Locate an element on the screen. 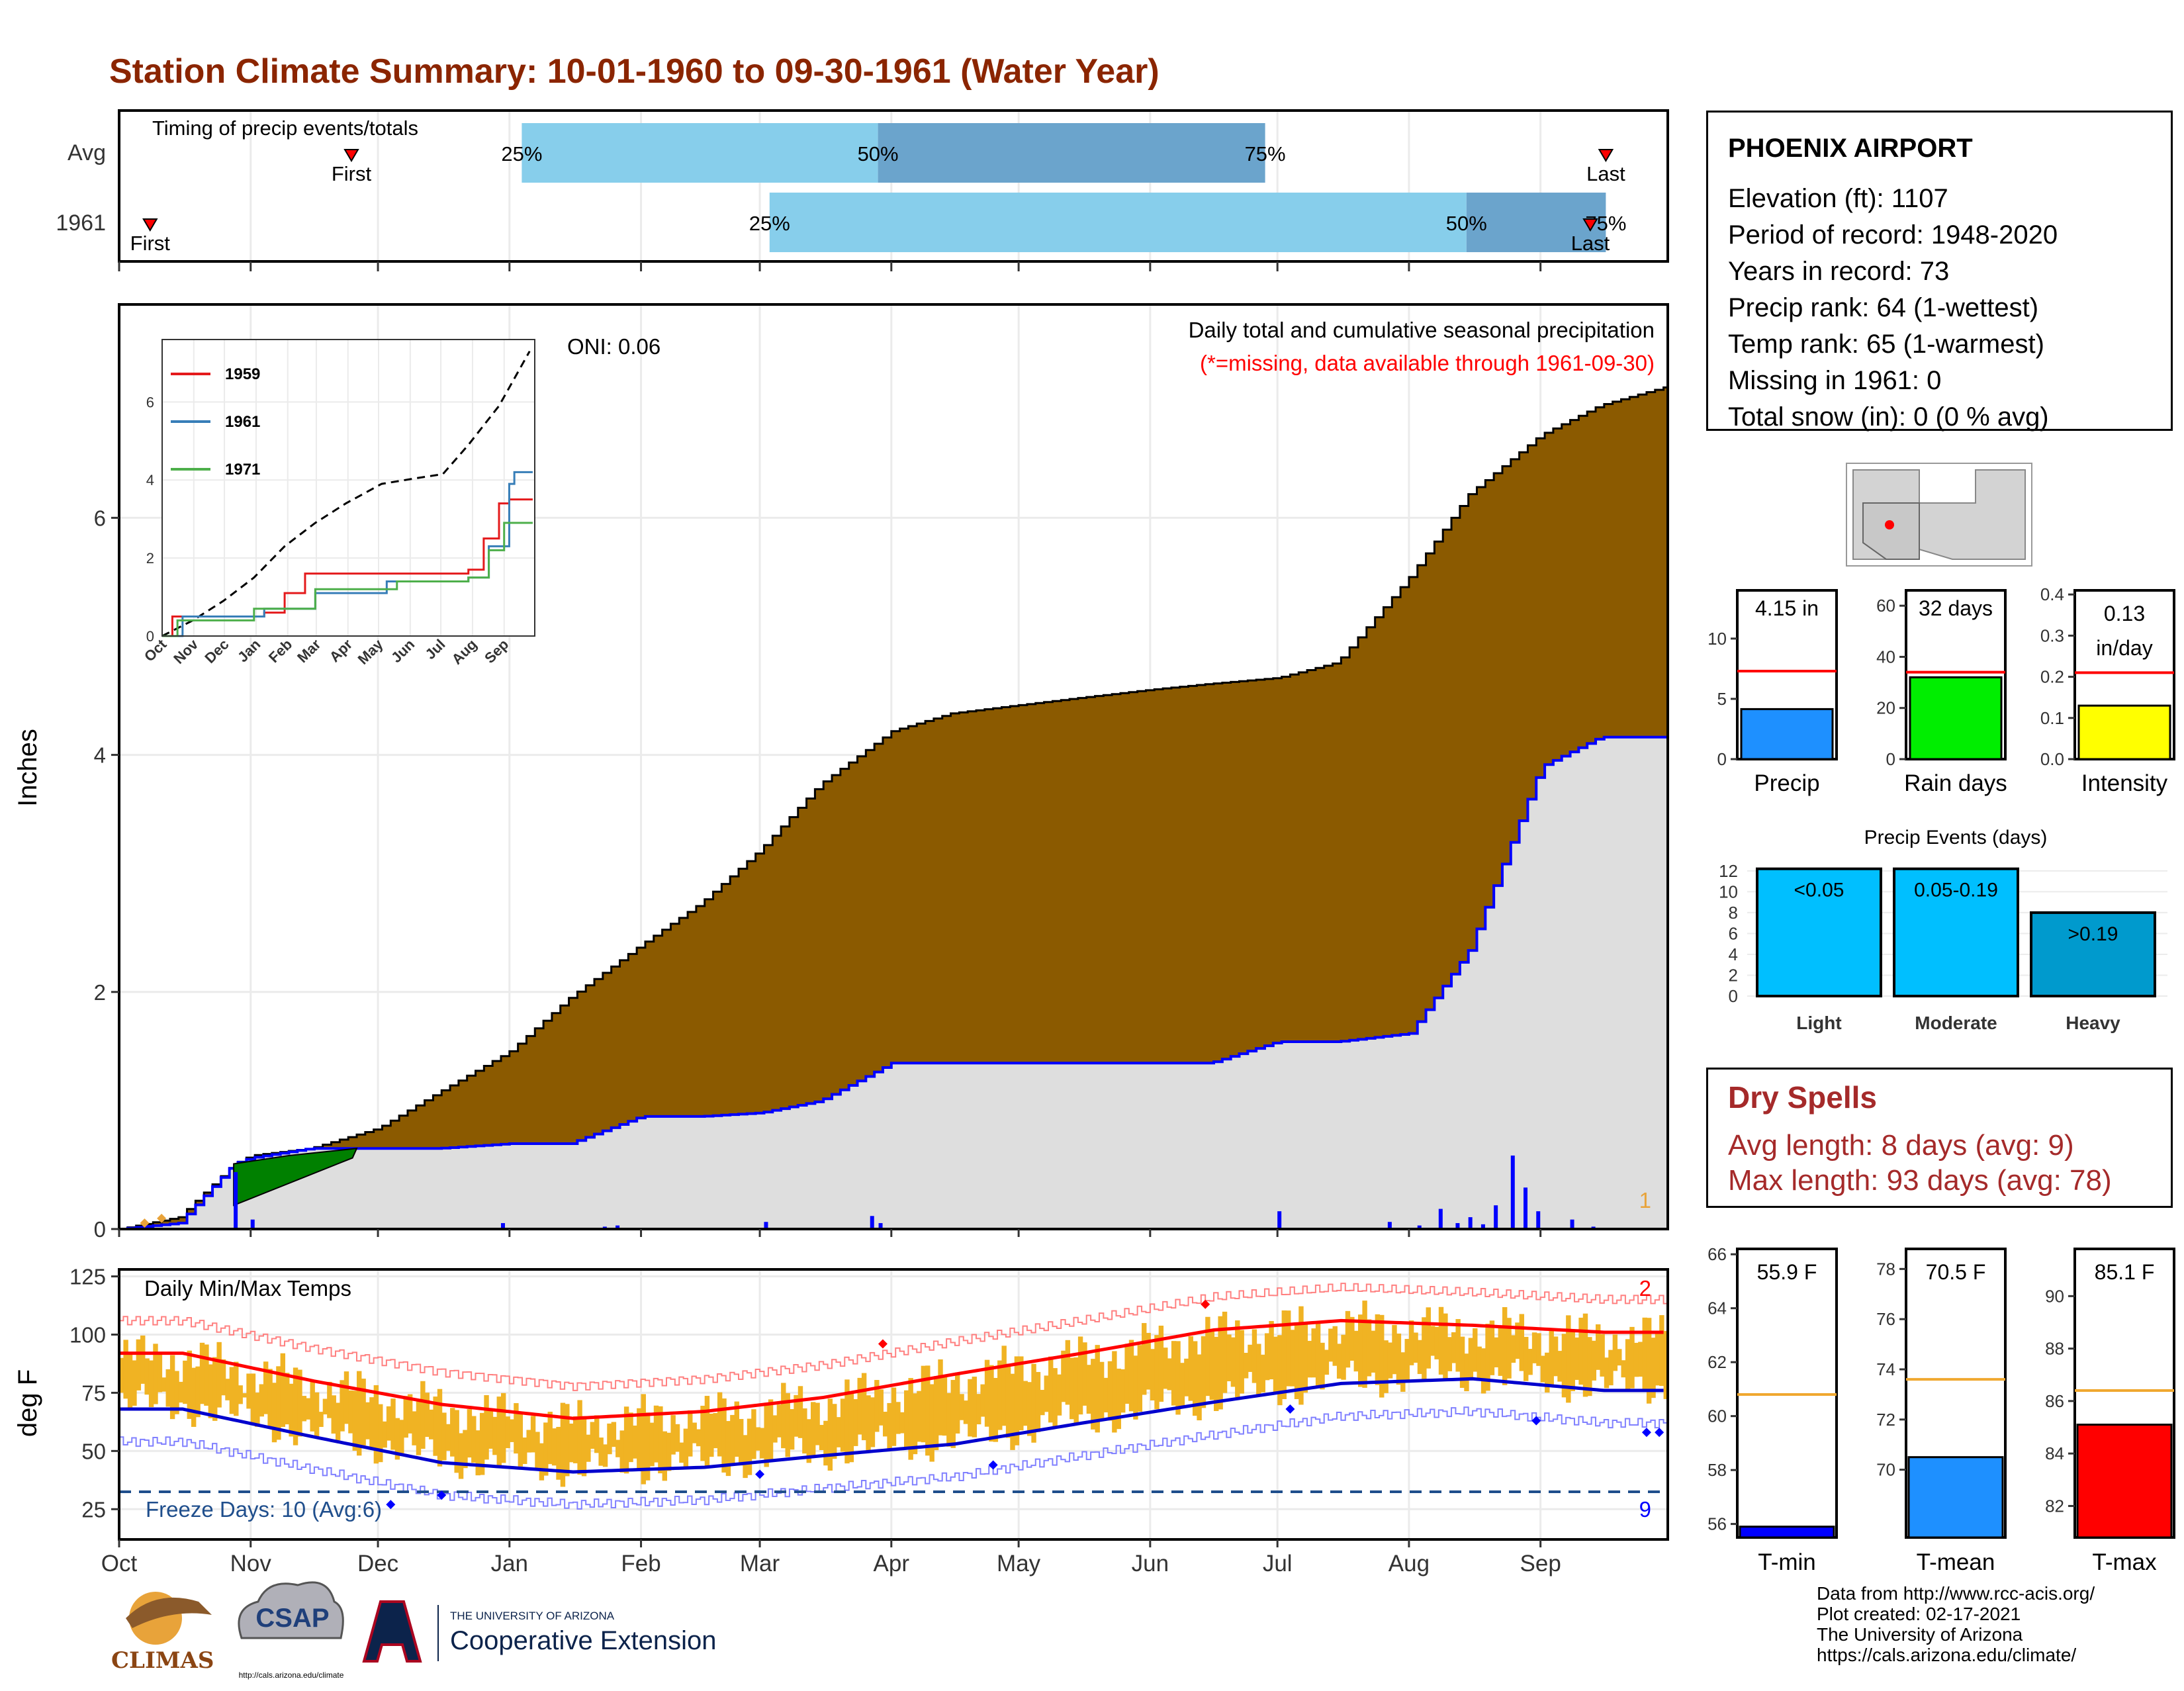  precip-ylabel: Inches is located at coordinates (28, 768).